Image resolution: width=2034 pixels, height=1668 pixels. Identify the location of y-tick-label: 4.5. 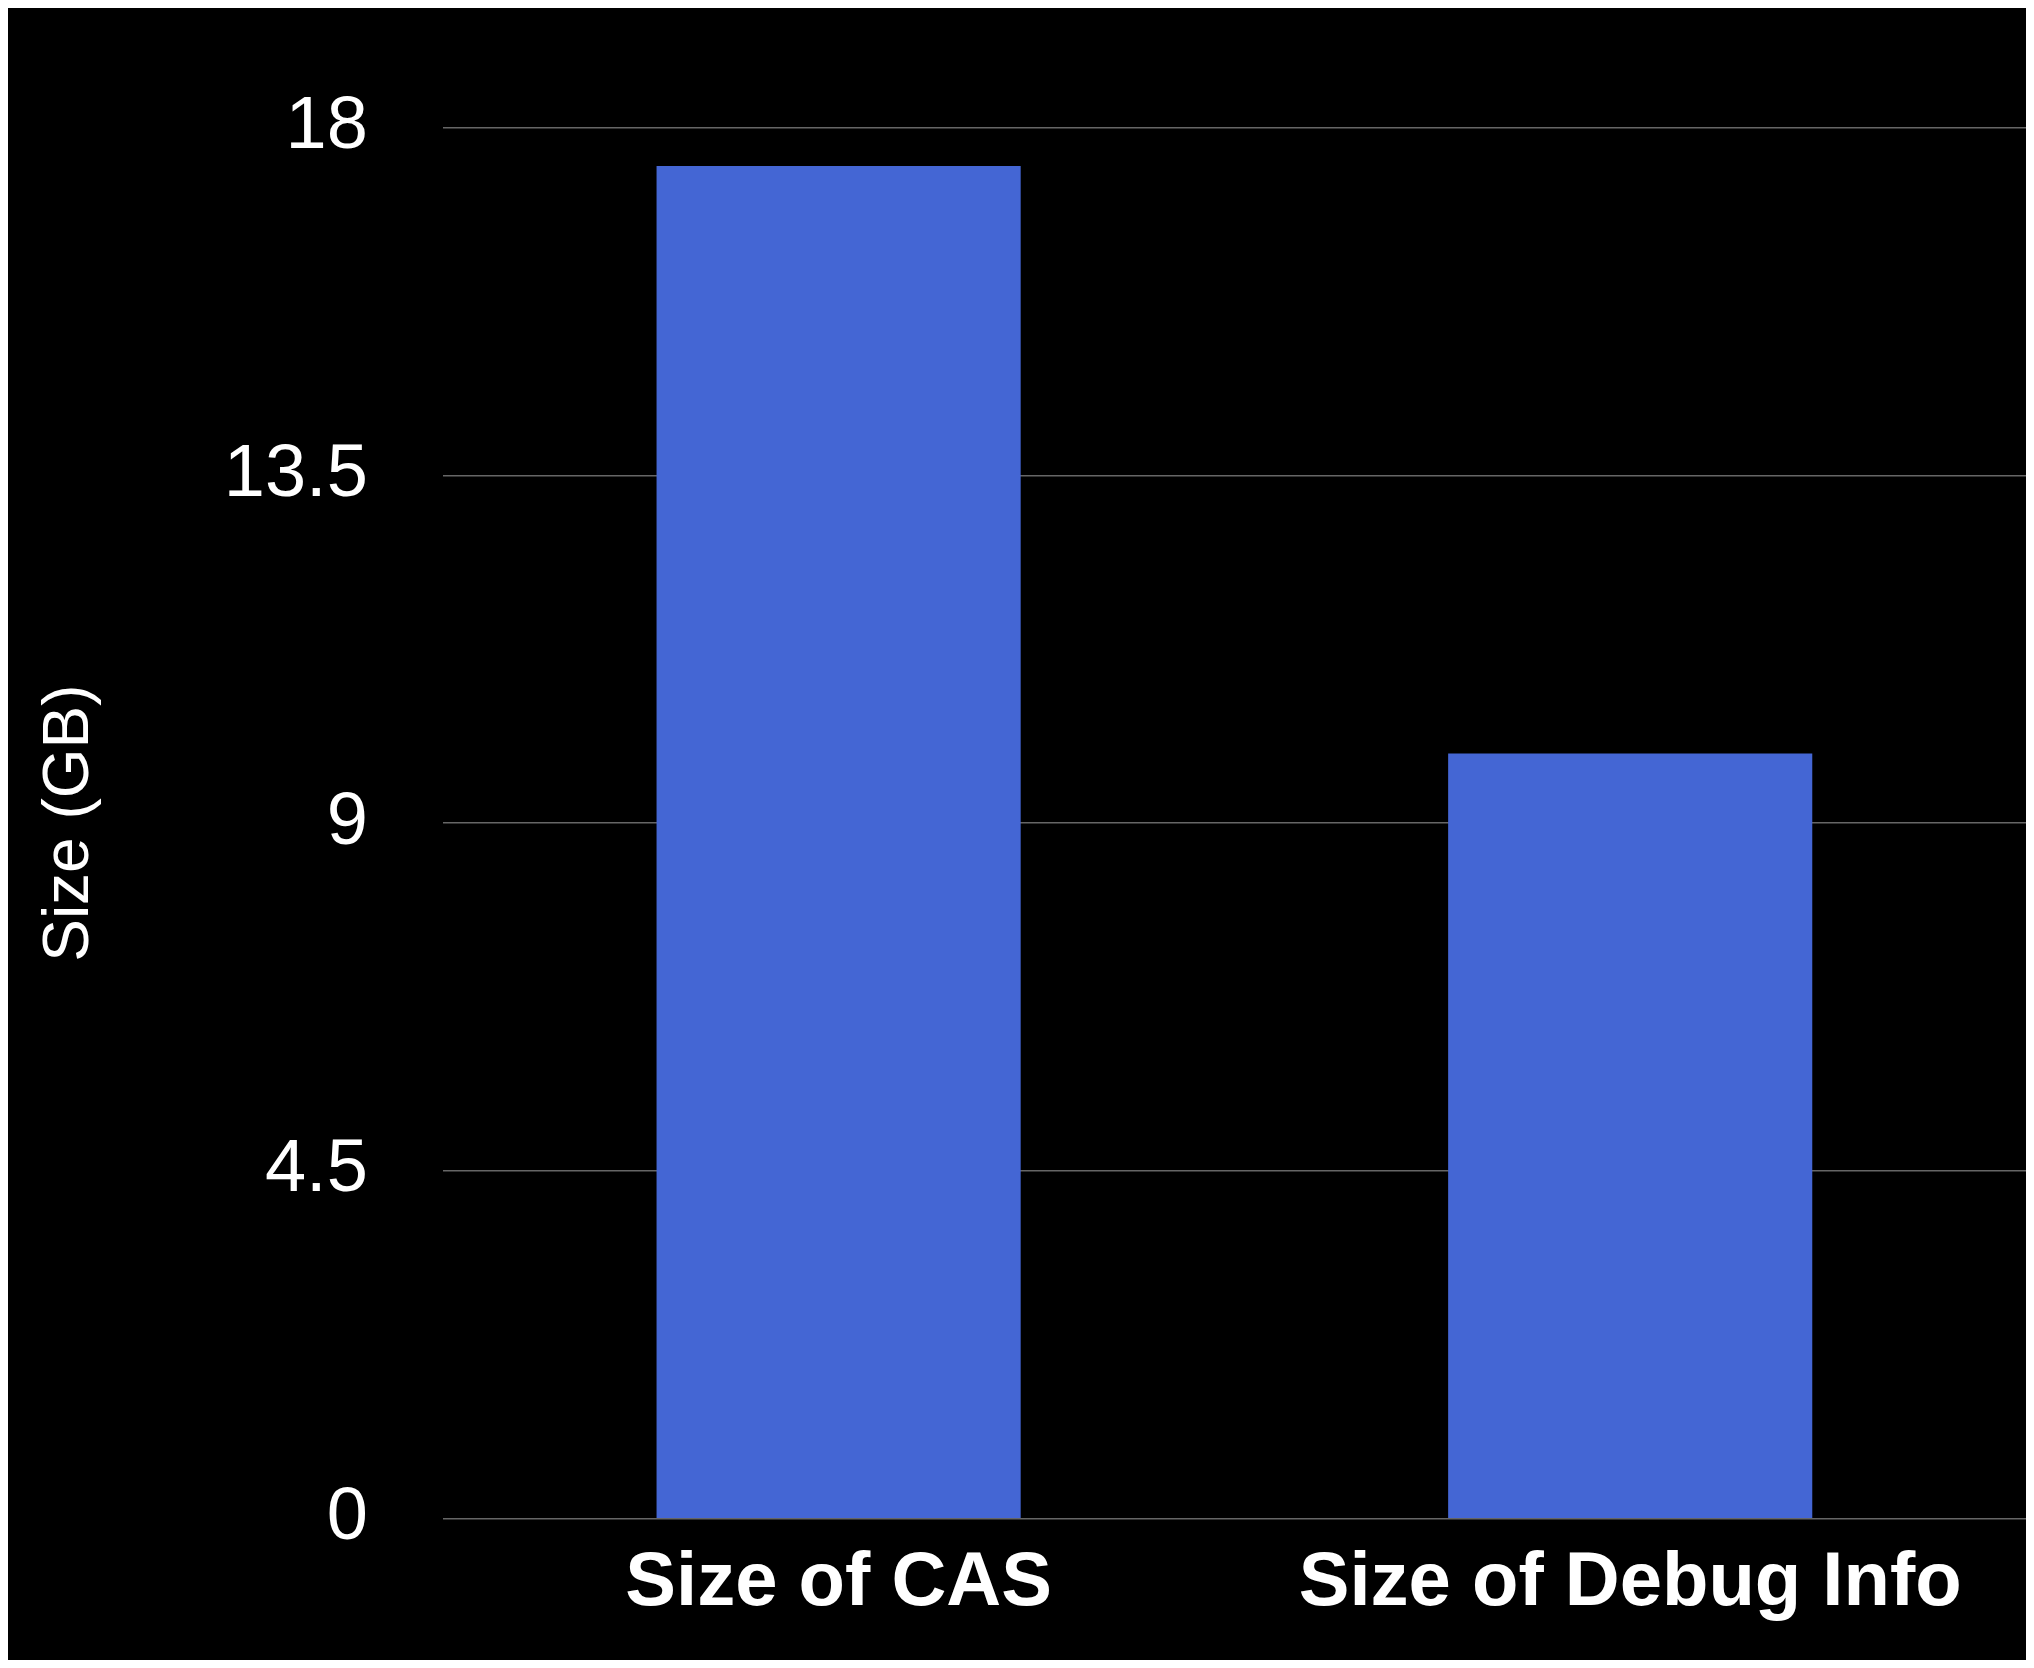
(316, 1166).